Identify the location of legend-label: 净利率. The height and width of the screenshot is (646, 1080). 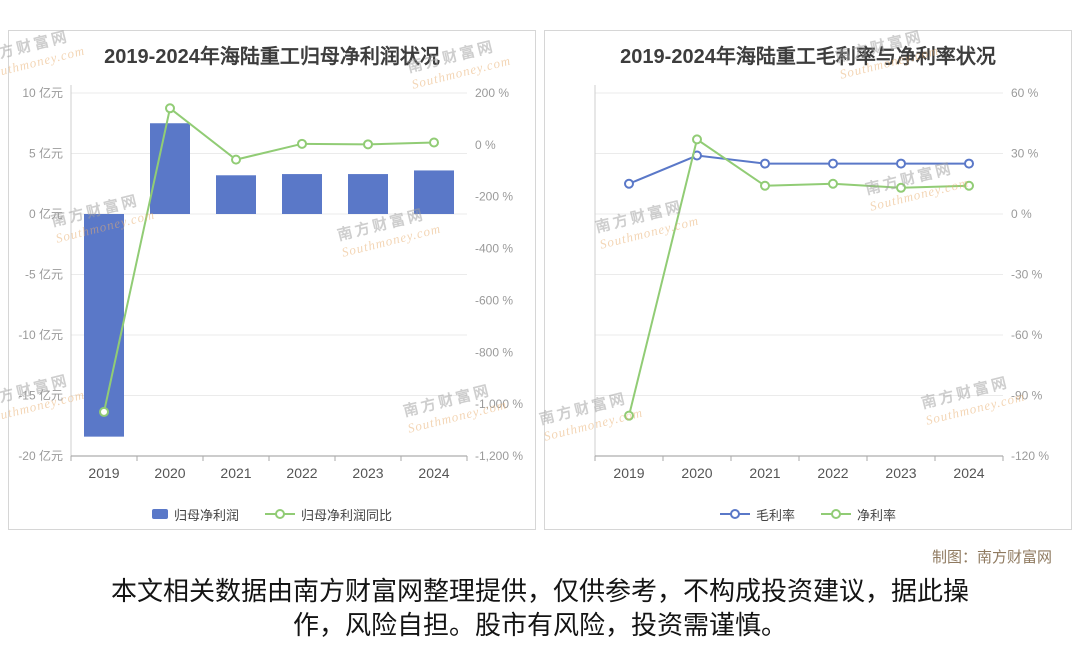
(877, 515).